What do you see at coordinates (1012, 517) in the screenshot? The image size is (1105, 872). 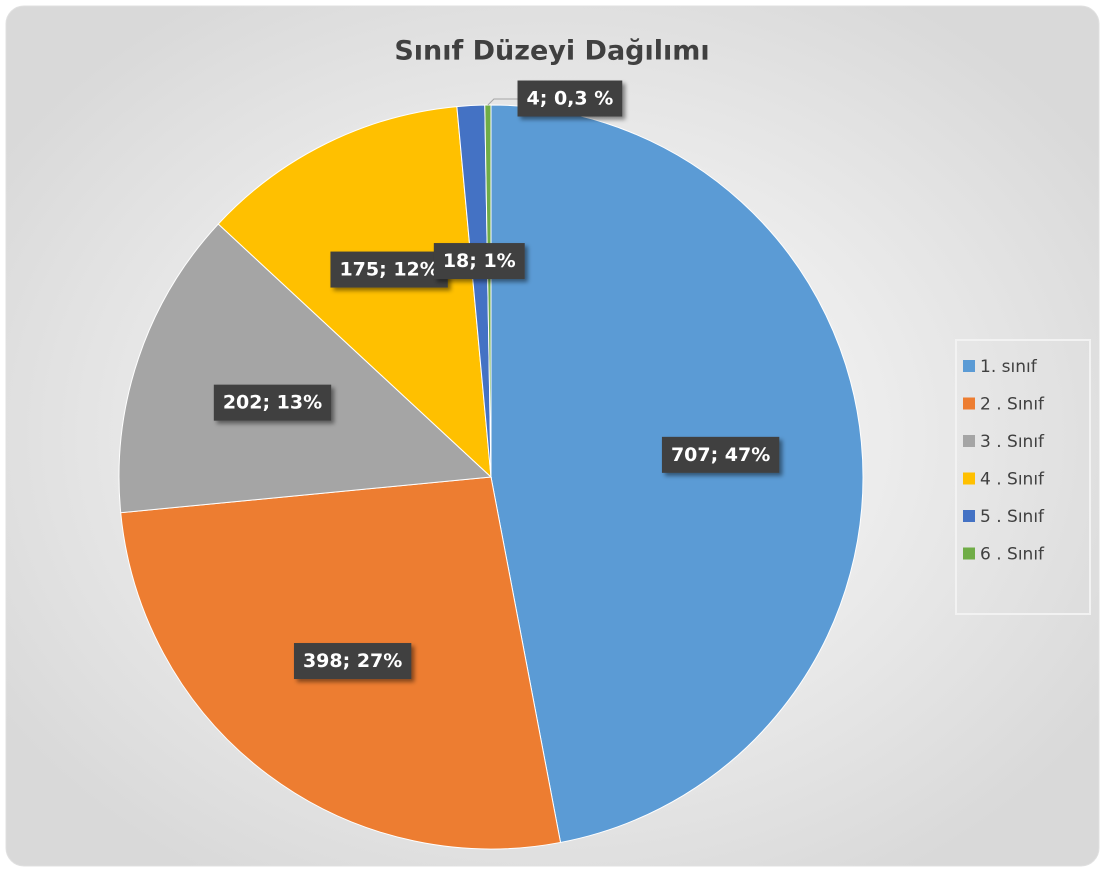 I see `legend-label: 5 . Sınıf` at bounding box center [1012, 517].